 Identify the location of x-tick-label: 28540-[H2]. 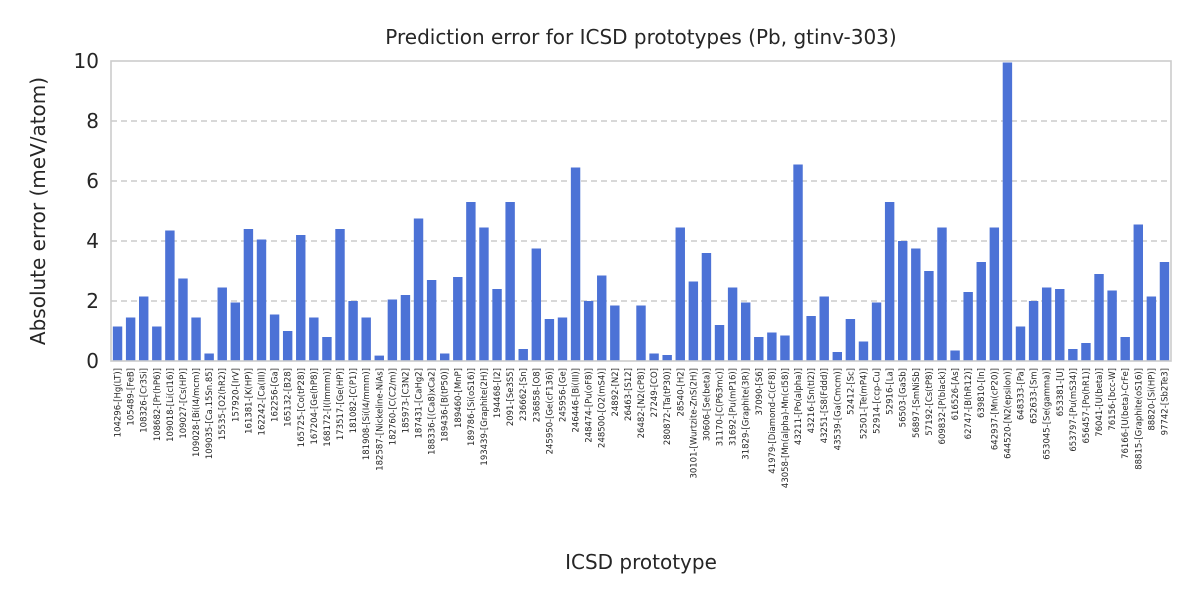
(681, 392).